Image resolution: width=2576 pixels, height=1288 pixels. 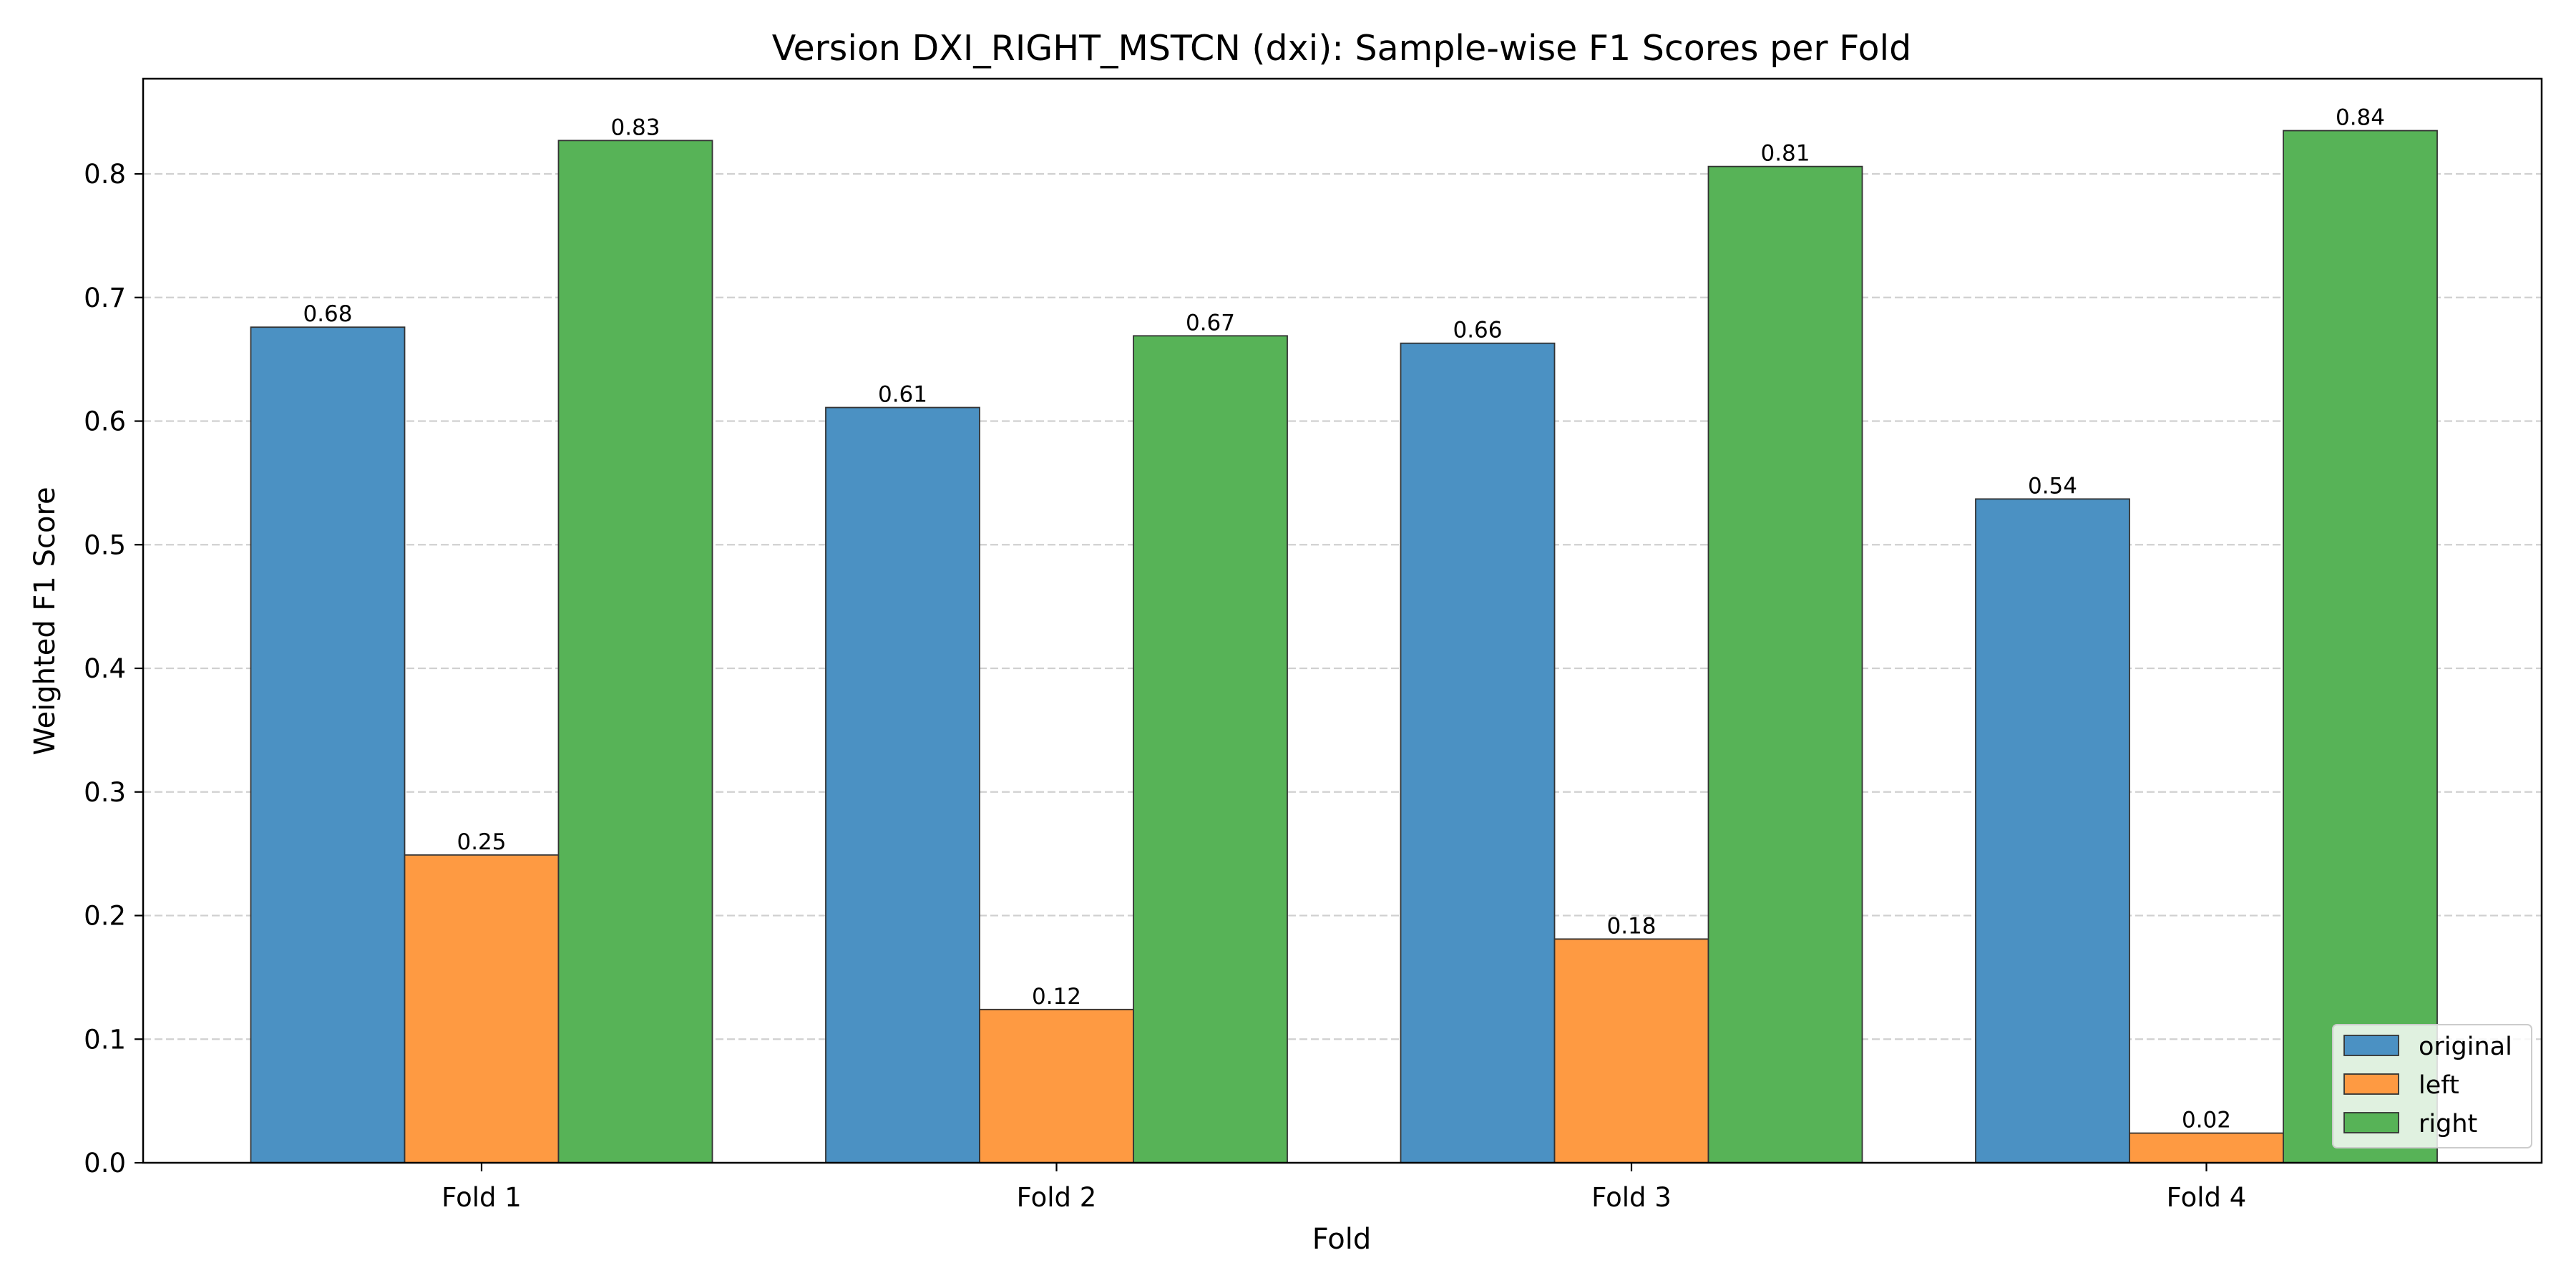 What do you see at coordinates (2052, 486) in the screenshot?
I see `data-label: 0.54` at bounding box center [2052, 486].